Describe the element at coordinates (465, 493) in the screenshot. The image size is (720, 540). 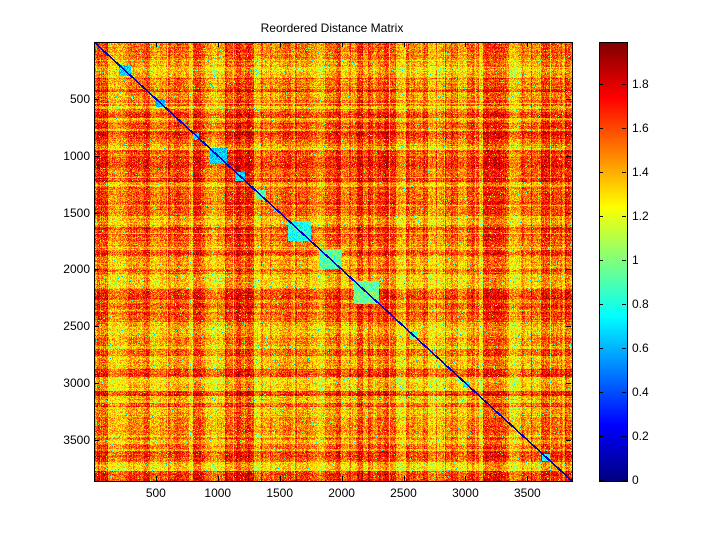
I see `x-tick-label: 3000` at that location.